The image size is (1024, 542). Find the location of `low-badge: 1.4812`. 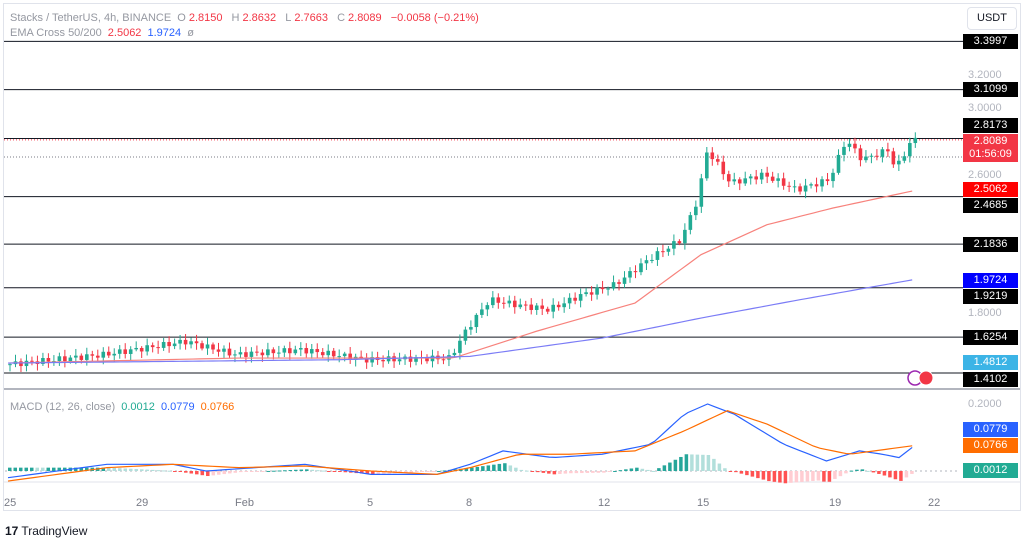

low-badge: 1.4812 is located at coordinates (990, 362).